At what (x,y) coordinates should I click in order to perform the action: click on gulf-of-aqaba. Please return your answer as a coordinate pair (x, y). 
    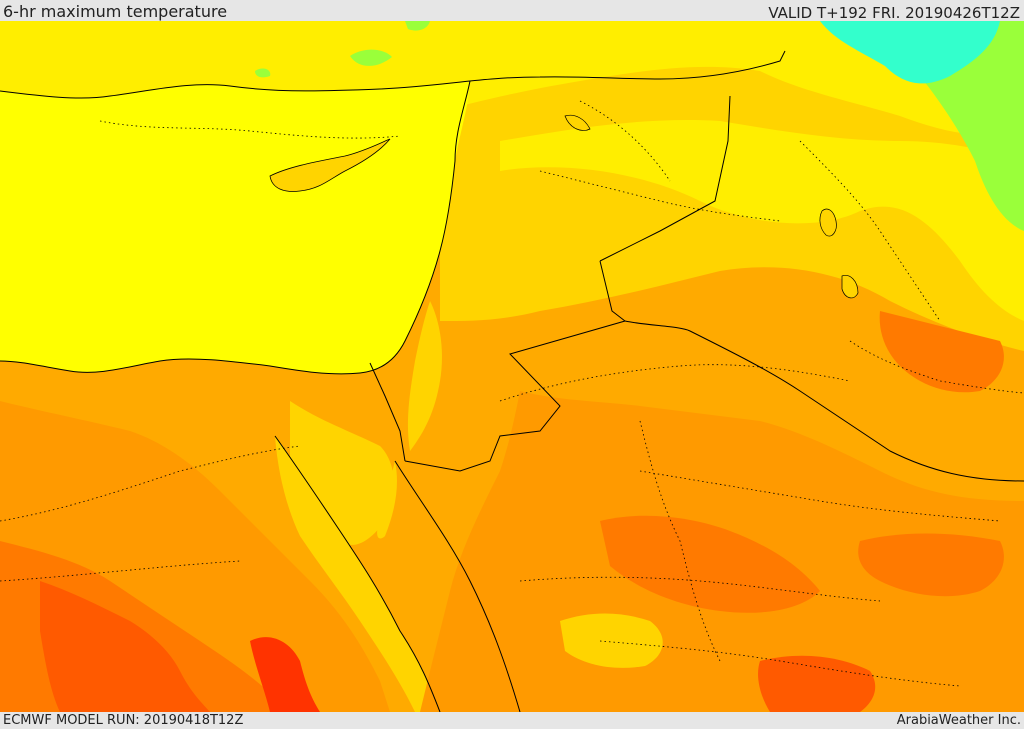
    Looking at the image, I should click on (387, 500).